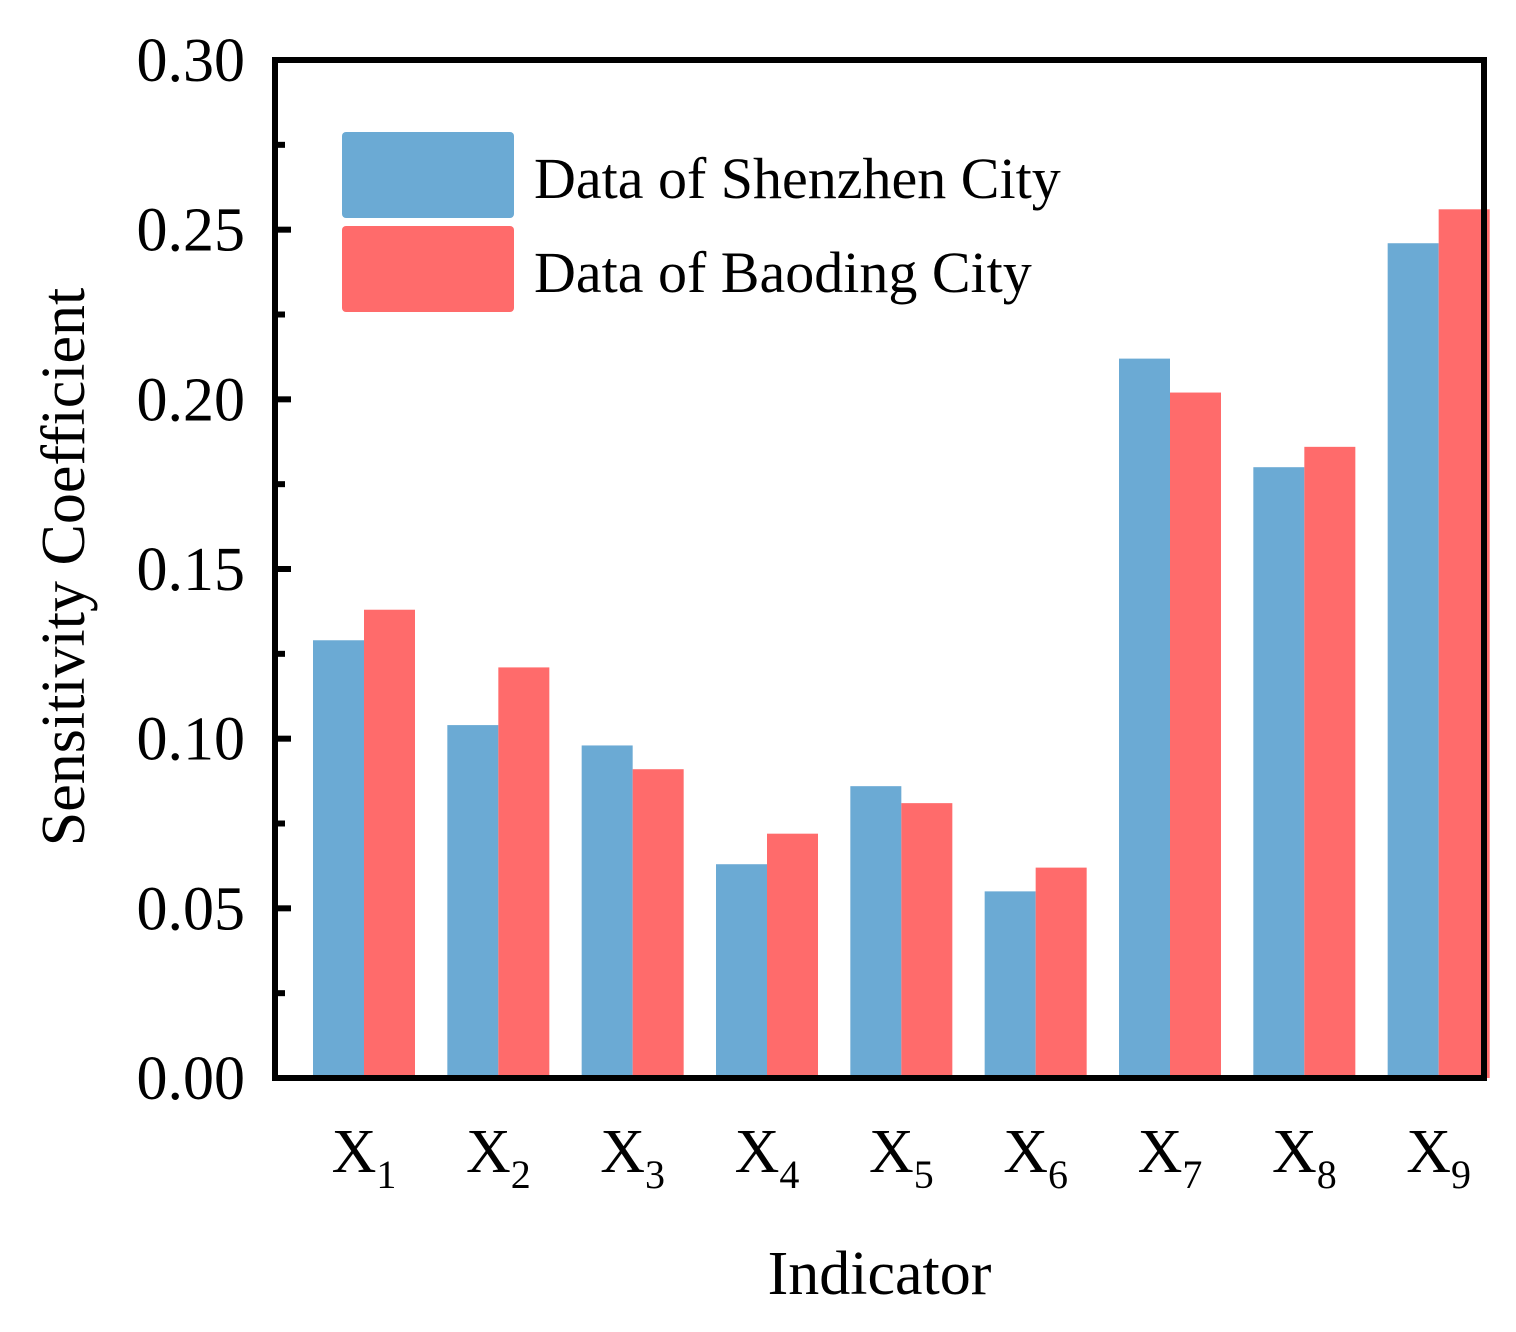  I want to click on y-axis-ticks: 0.00 0.05 0.10 0.15 0.20 0.25 0.30, so click(214, 570).